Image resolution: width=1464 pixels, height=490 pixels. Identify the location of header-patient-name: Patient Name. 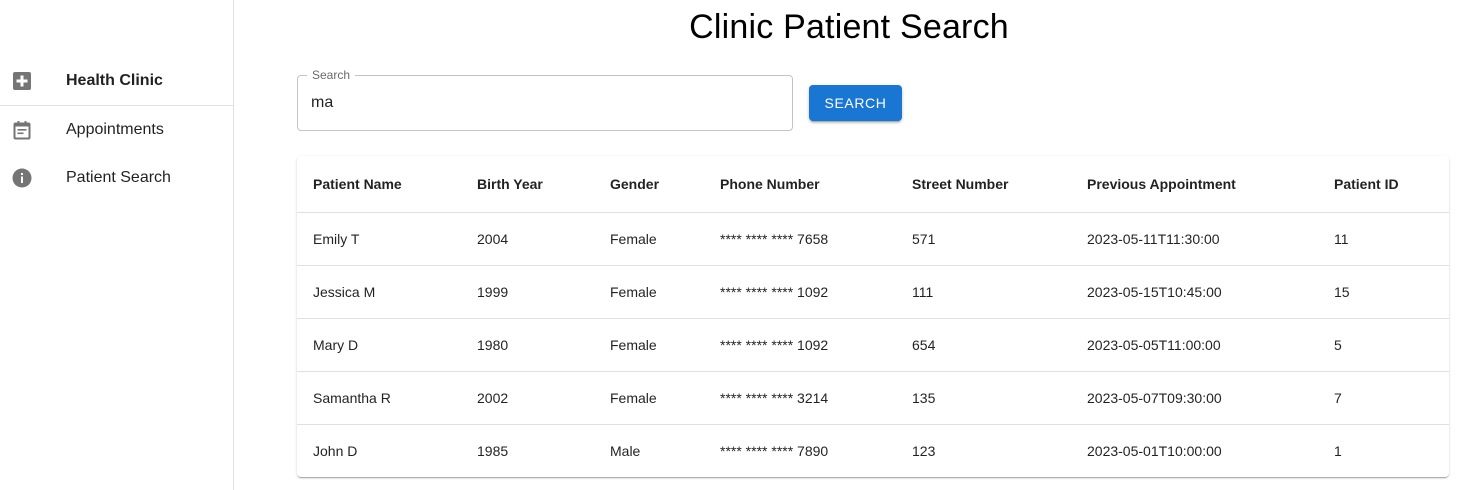
(379, 184).